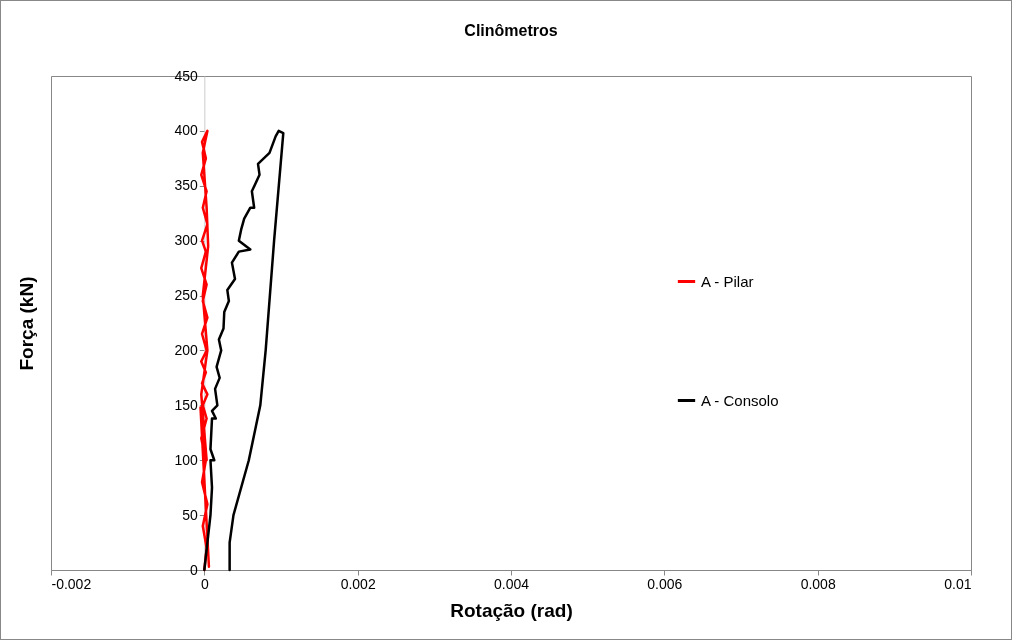 The height and width of the screenshot is (640, 1012). I want to click on y-tick-label: 200, so click(186, 349).